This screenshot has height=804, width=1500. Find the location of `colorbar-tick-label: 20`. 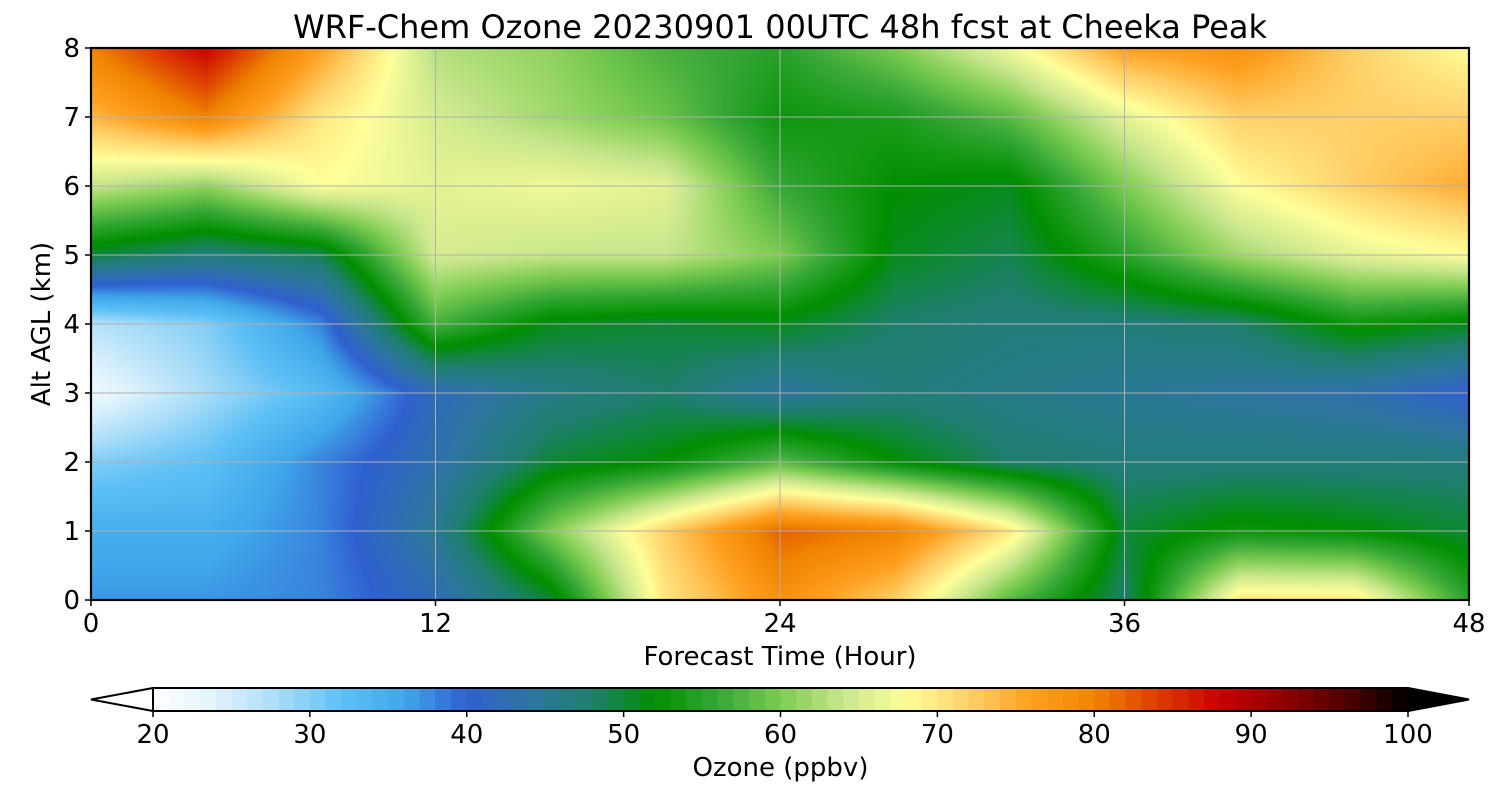

colorbar-tick-label: 20 is located at coordinates (152, 735).